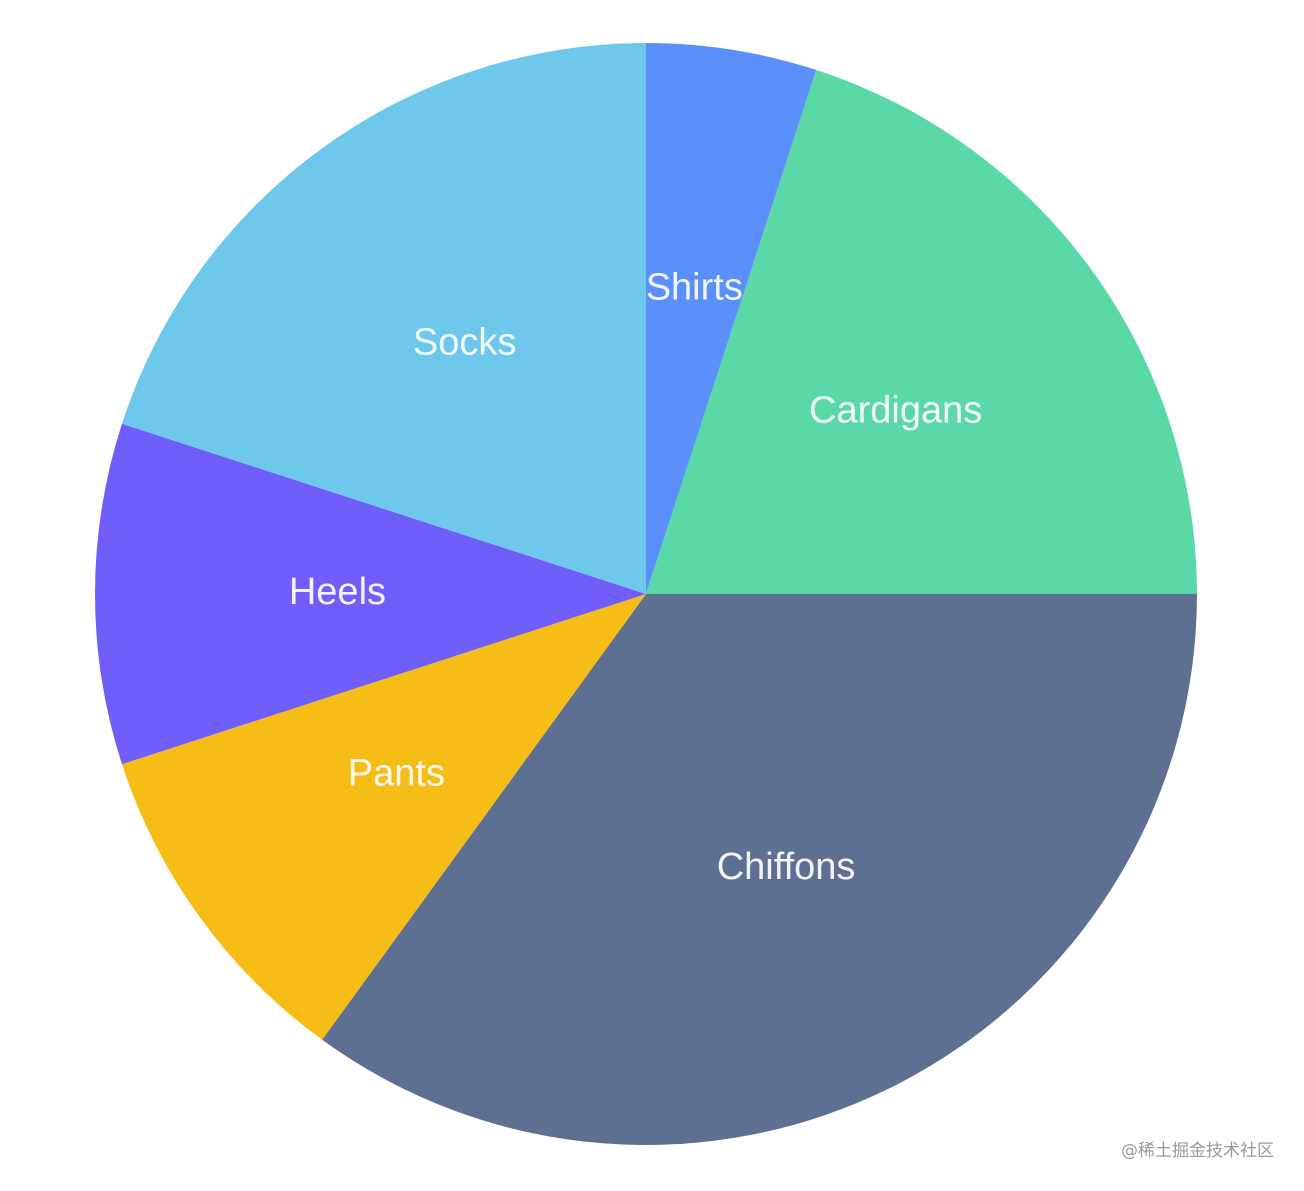  Describe the element at coordinates (694, 287) in the screenshot. I see `pie-label-shirts: Shirts` at that location.